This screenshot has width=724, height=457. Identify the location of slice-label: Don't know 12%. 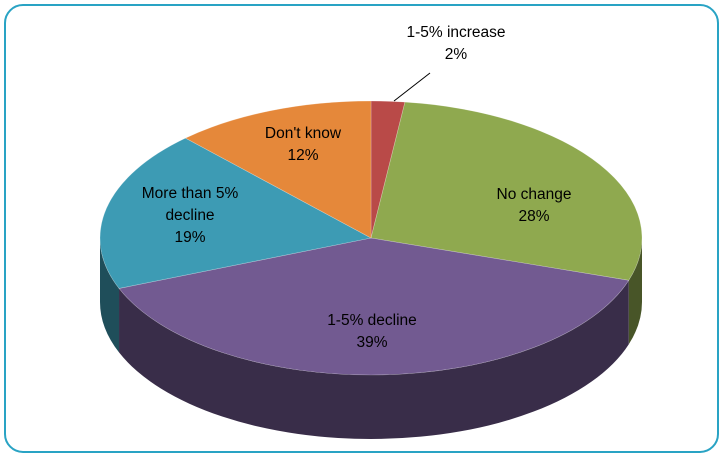
(303, 145).